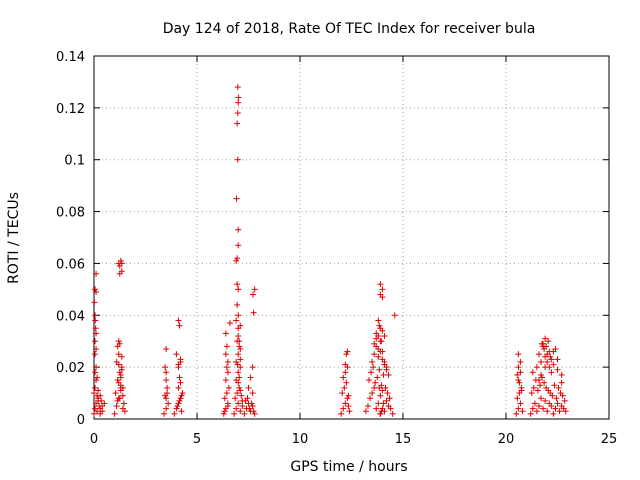 Image resolution: width=640 pixels, height=480 pixels. Describe the element at coordinates (74, 161) in the screenshot. I see `y-tick-label: 0.1` at that location.